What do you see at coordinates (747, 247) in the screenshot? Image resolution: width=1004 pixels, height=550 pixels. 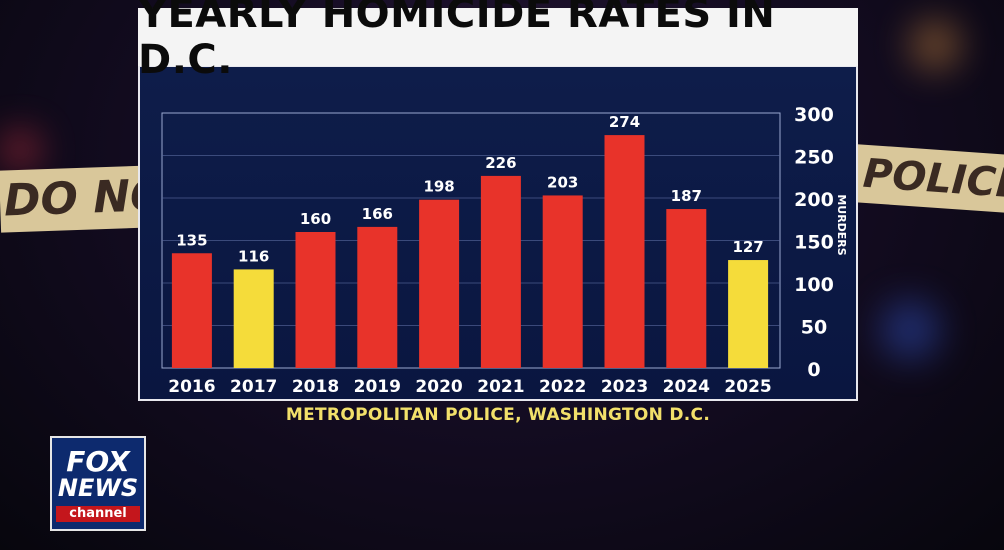 I see `data-label-2025: 127` at bounding box center [747, 247].